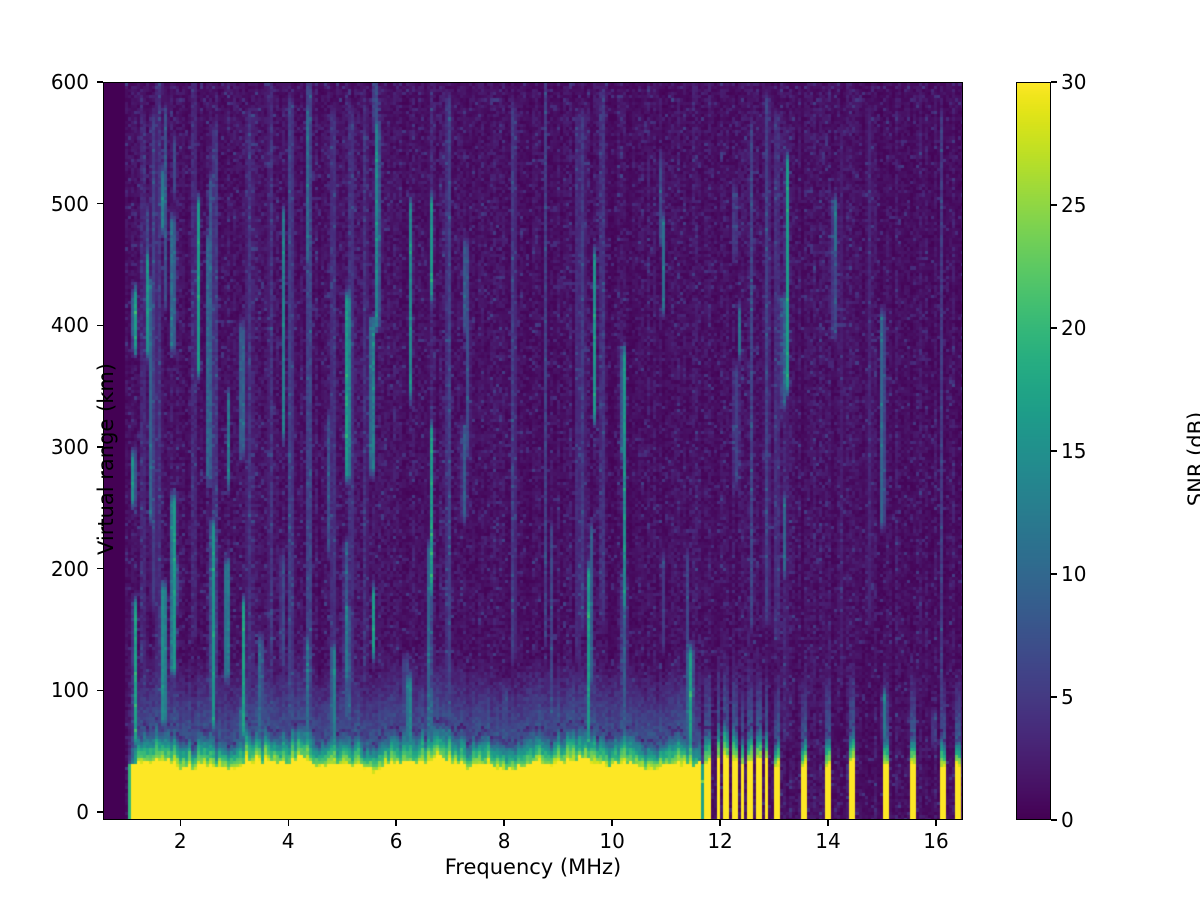  I want to click on ctick-label: 0, so click(1067, 820).